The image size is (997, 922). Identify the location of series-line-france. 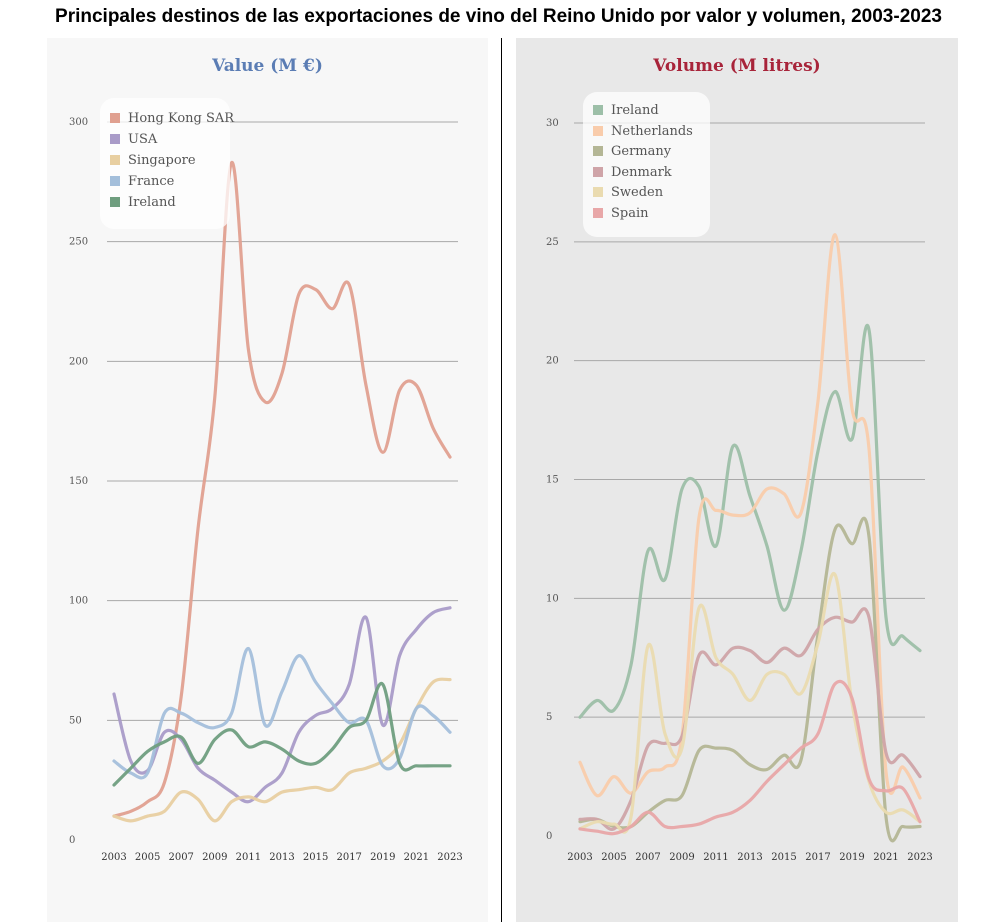
(282, 713).